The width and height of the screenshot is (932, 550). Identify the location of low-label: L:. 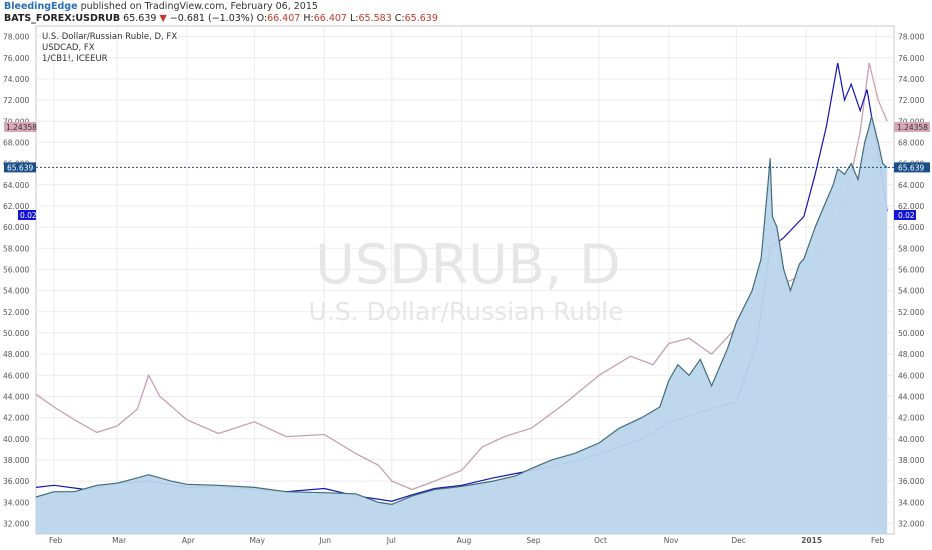
(354, 18).